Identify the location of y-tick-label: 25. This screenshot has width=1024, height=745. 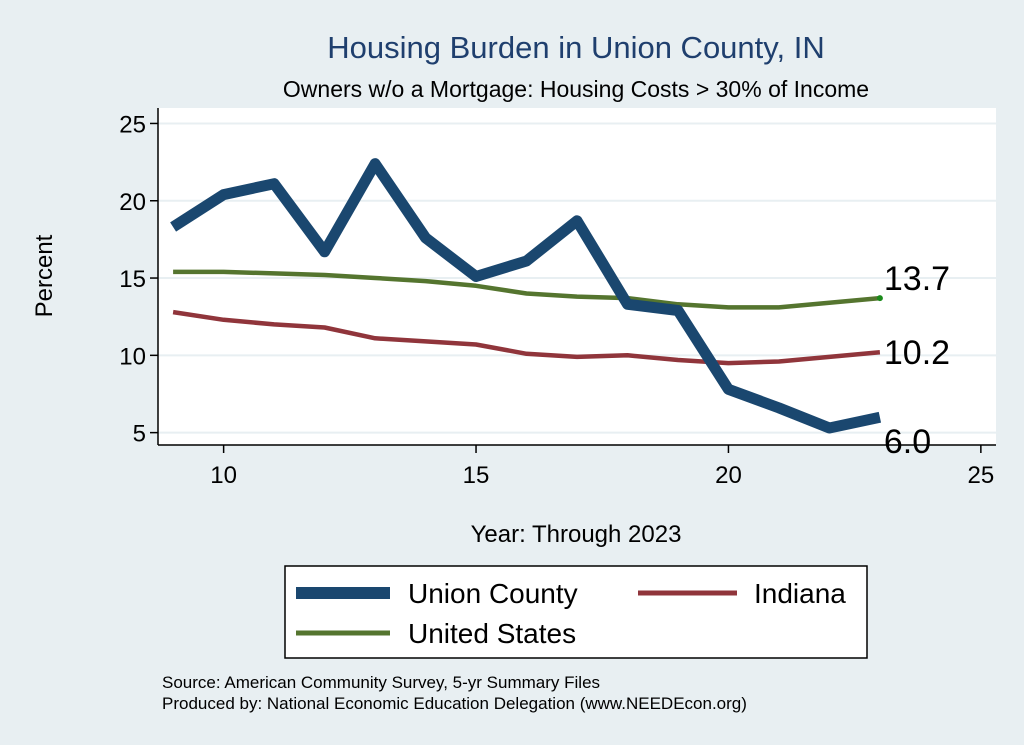
(132, 124).